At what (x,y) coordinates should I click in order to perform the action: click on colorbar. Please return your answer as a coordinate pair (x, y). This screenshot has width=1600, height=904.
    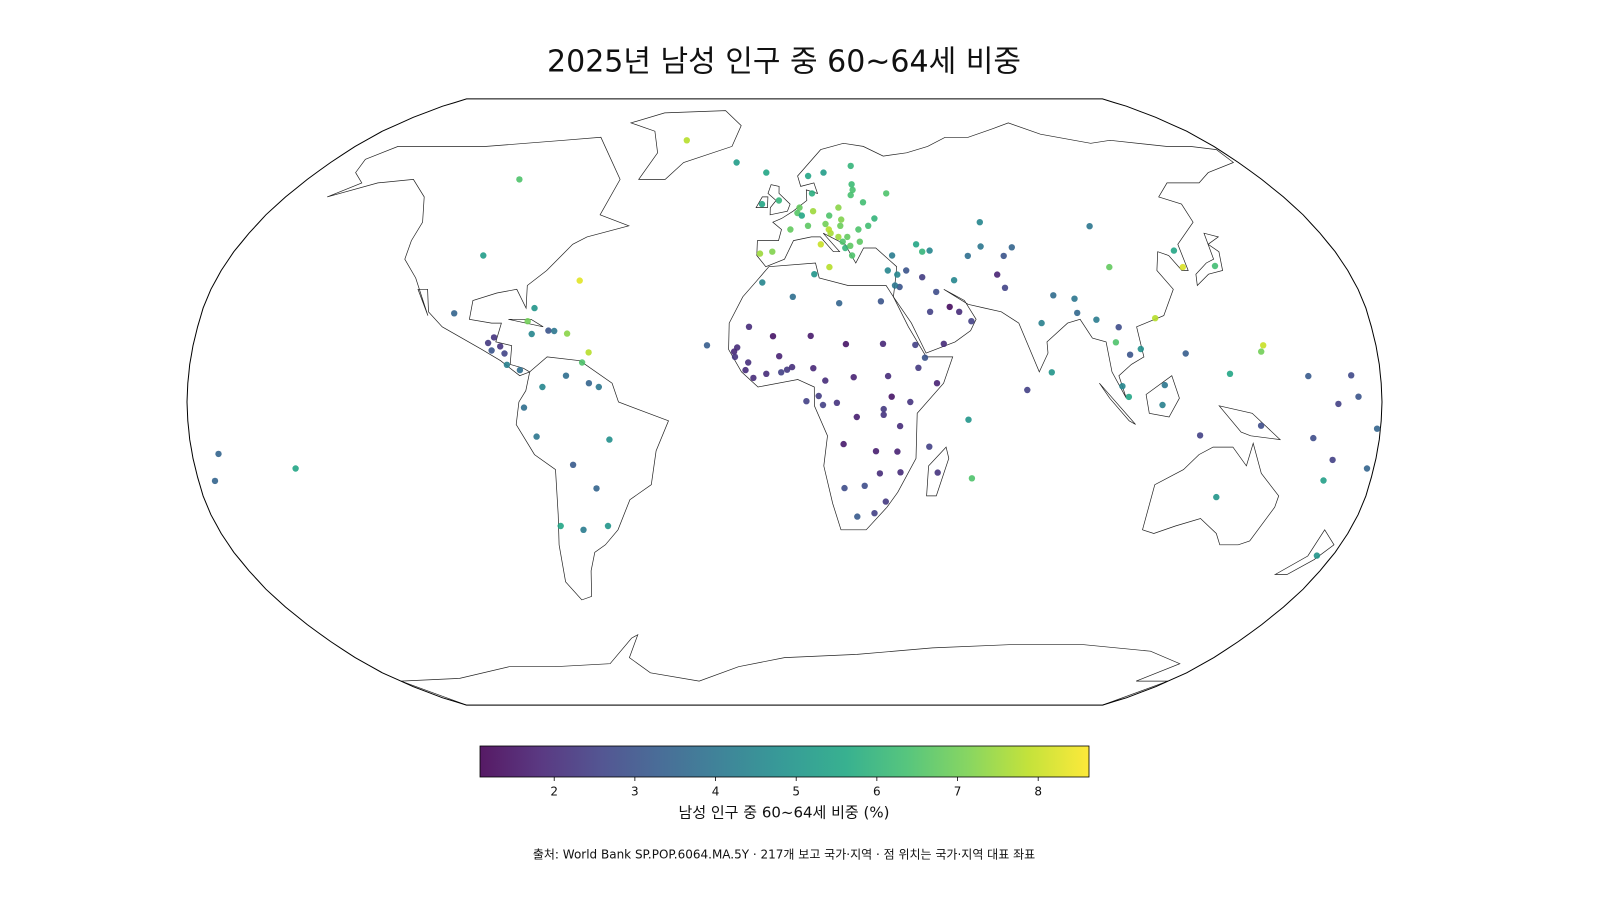
    Looking at the image, I should click on (784, 761).